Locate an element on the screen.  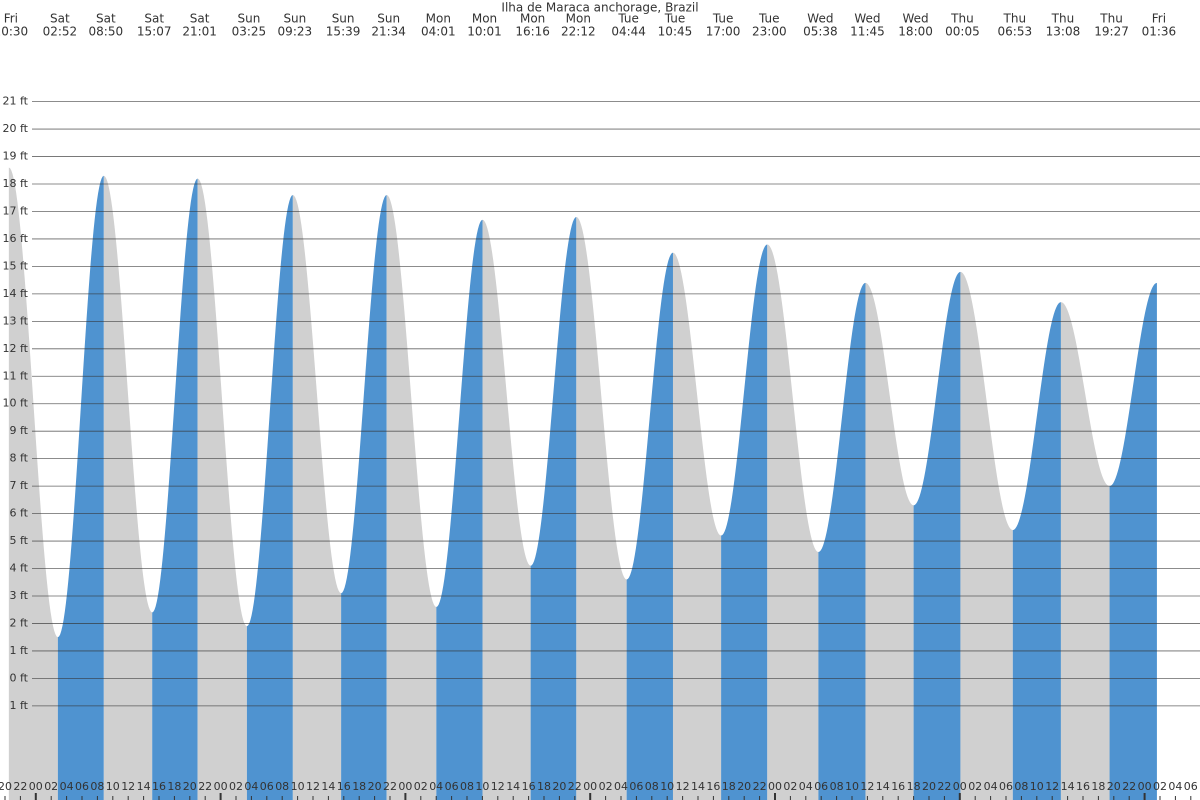
extreme-time: 08:50 is located at coordinates (106, 32).